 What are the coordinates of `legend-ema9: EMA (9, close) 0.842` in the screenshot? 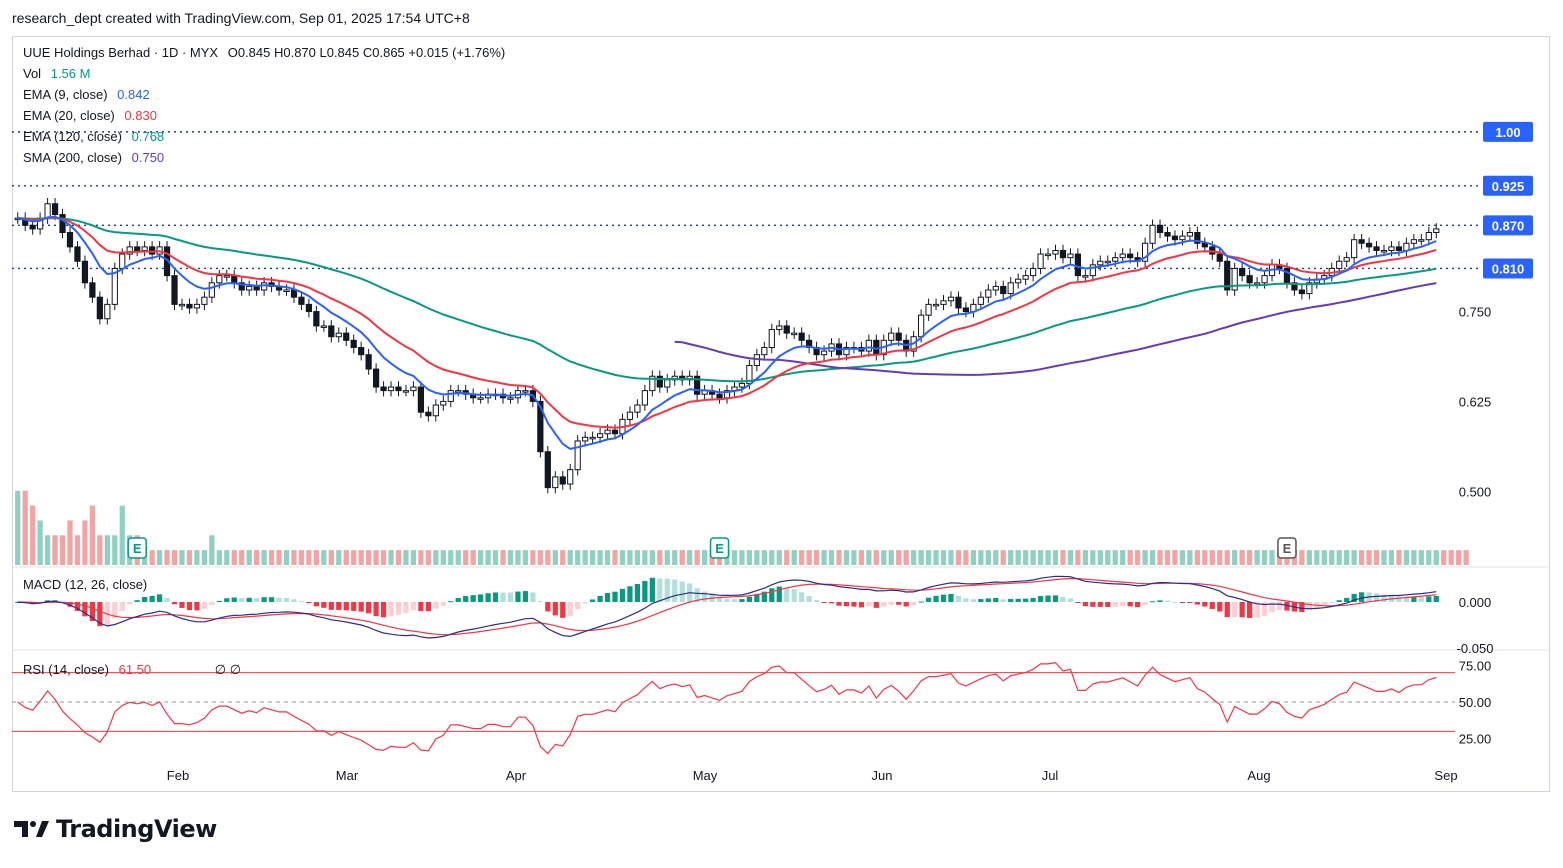 It's located at (86, 94).